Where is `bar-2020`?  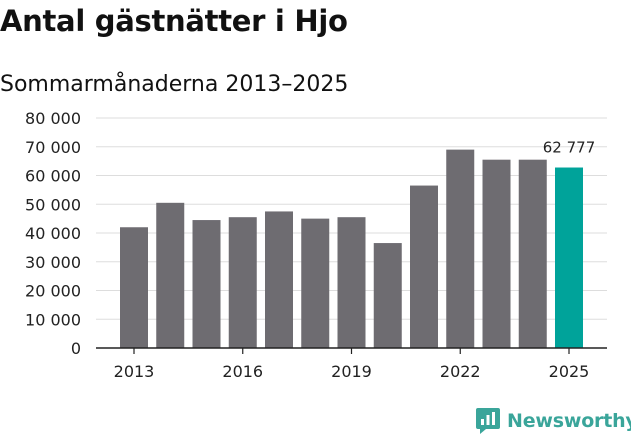
bar-2020 is located at coordinates (387, 295).